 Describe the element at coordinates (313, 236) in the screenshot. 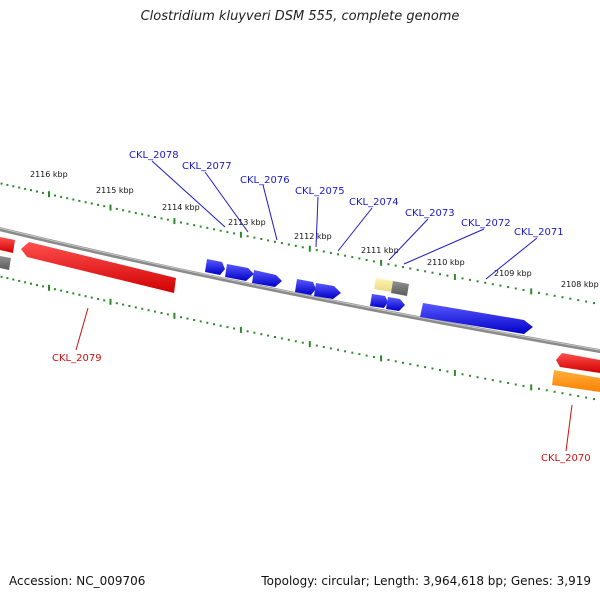

I see `tick-label: 2112 kbp` at that location.